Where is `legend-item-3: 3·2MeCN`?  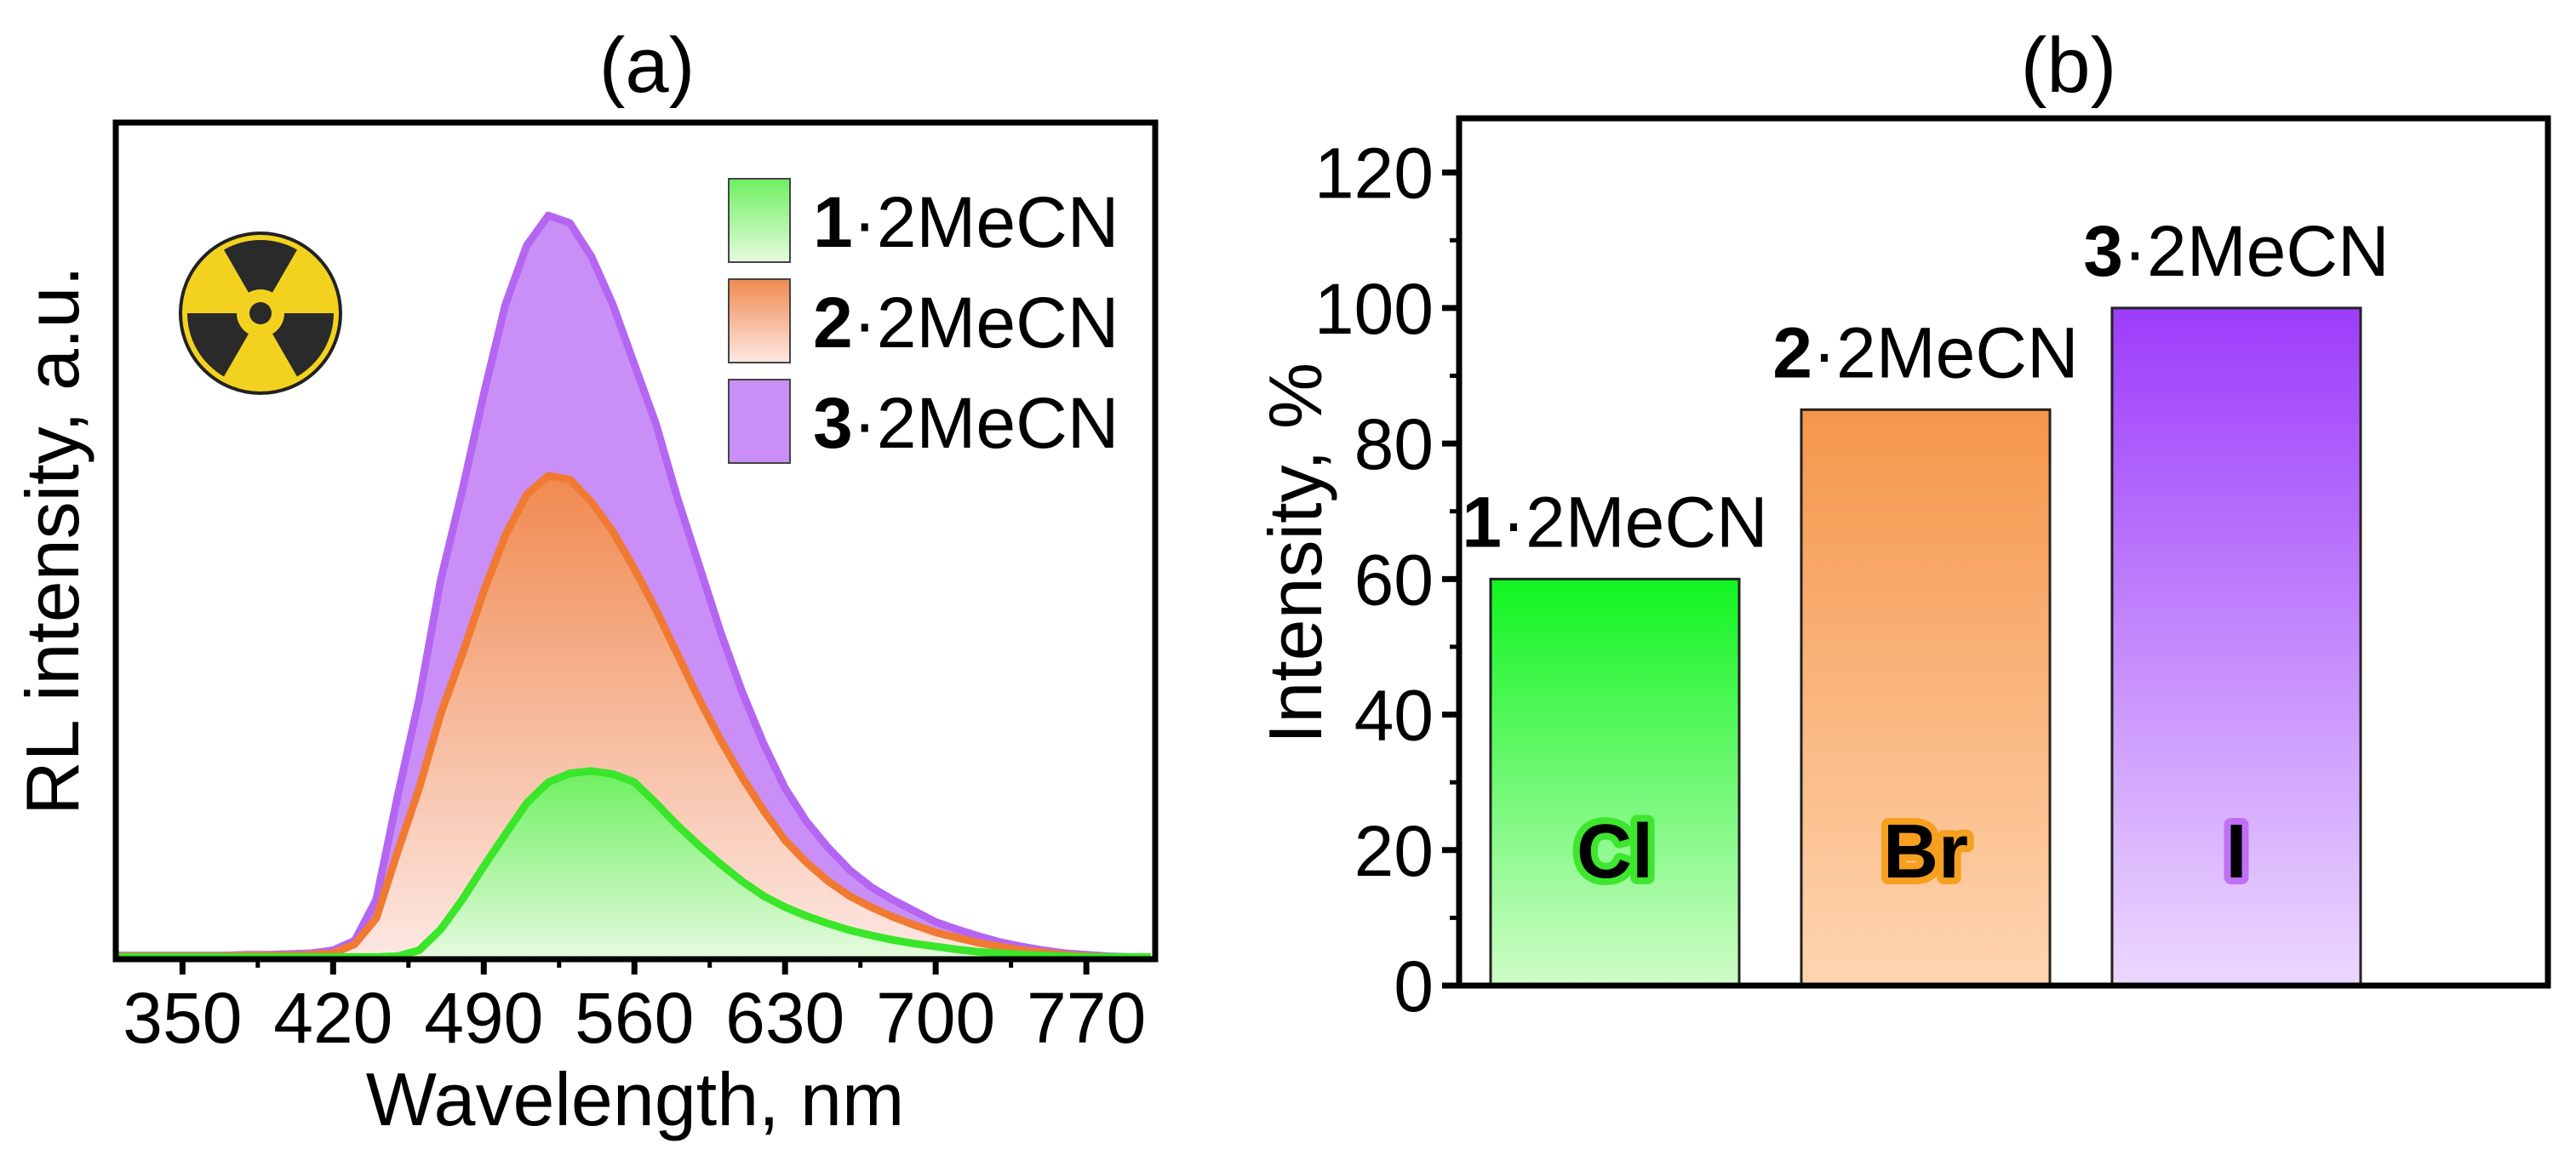
legend-item-3: 3·2MeCN is located at coordinates (923, 422).